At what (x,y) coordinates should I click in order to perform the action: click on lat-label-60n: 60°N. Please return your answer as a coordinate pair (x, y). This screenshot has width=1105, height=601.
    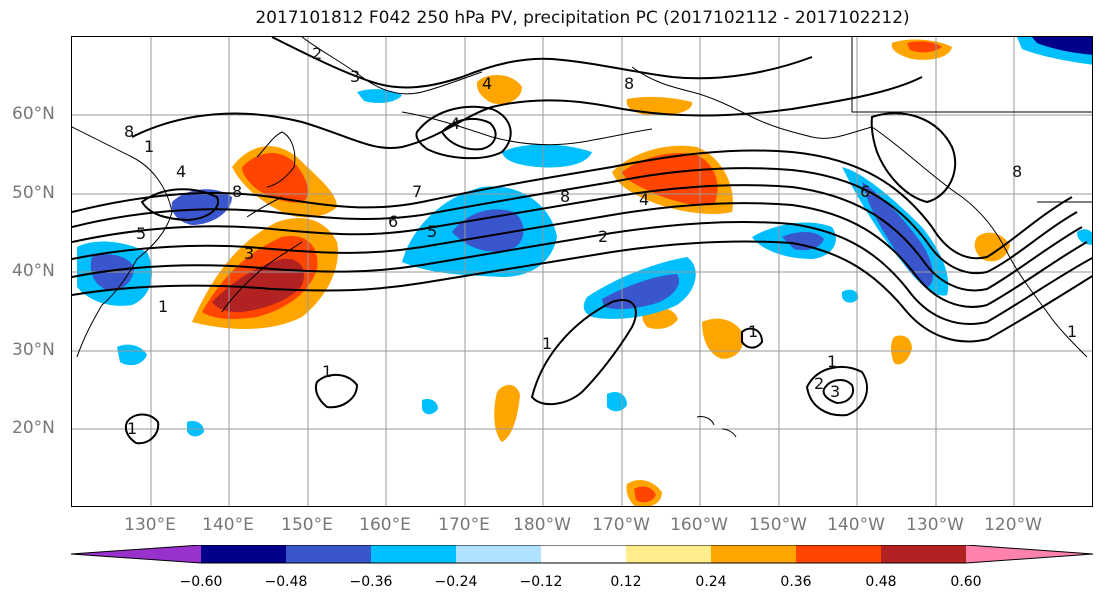
    Looking at the image, I should click on (33, 114).